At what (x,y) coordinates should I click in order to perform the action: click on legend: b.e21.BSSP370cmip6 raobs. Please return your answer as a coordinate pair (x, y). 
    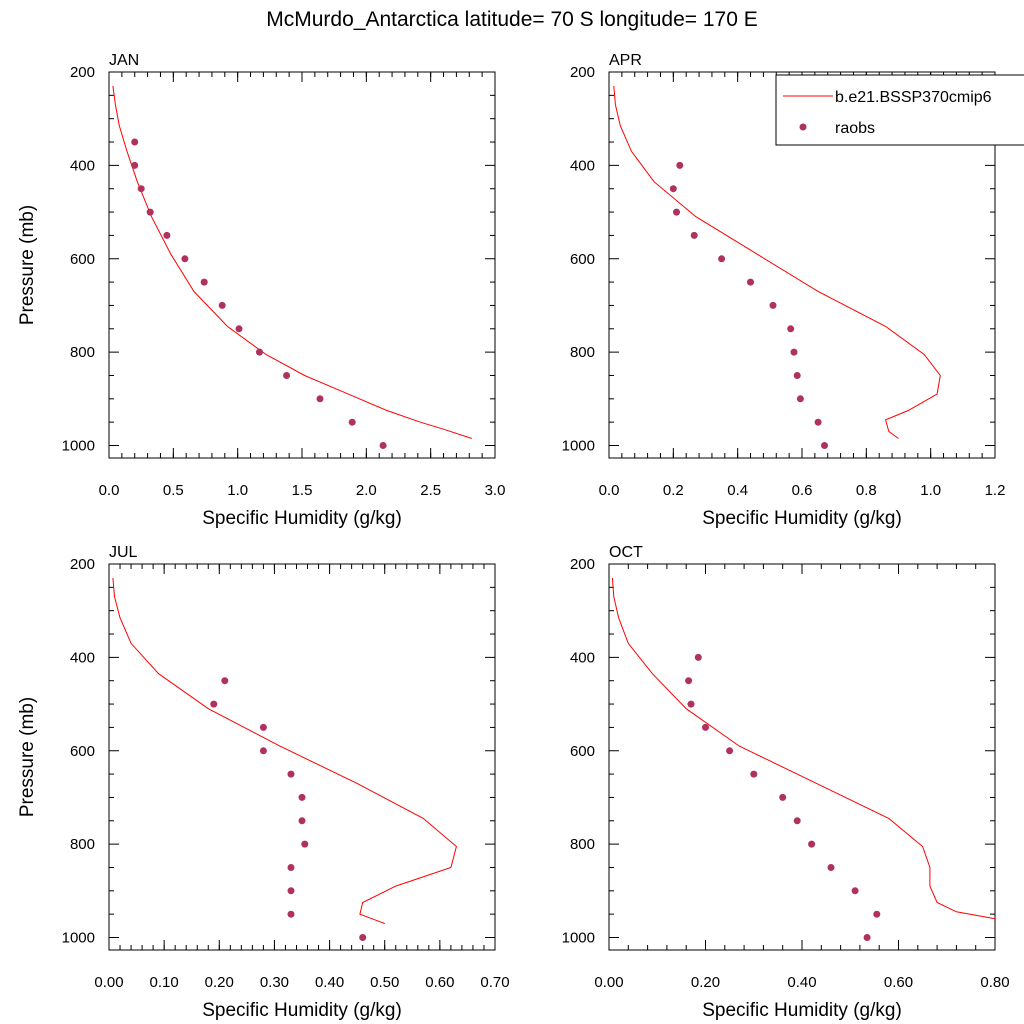
    Looking at the image, I should click on (899, 110).